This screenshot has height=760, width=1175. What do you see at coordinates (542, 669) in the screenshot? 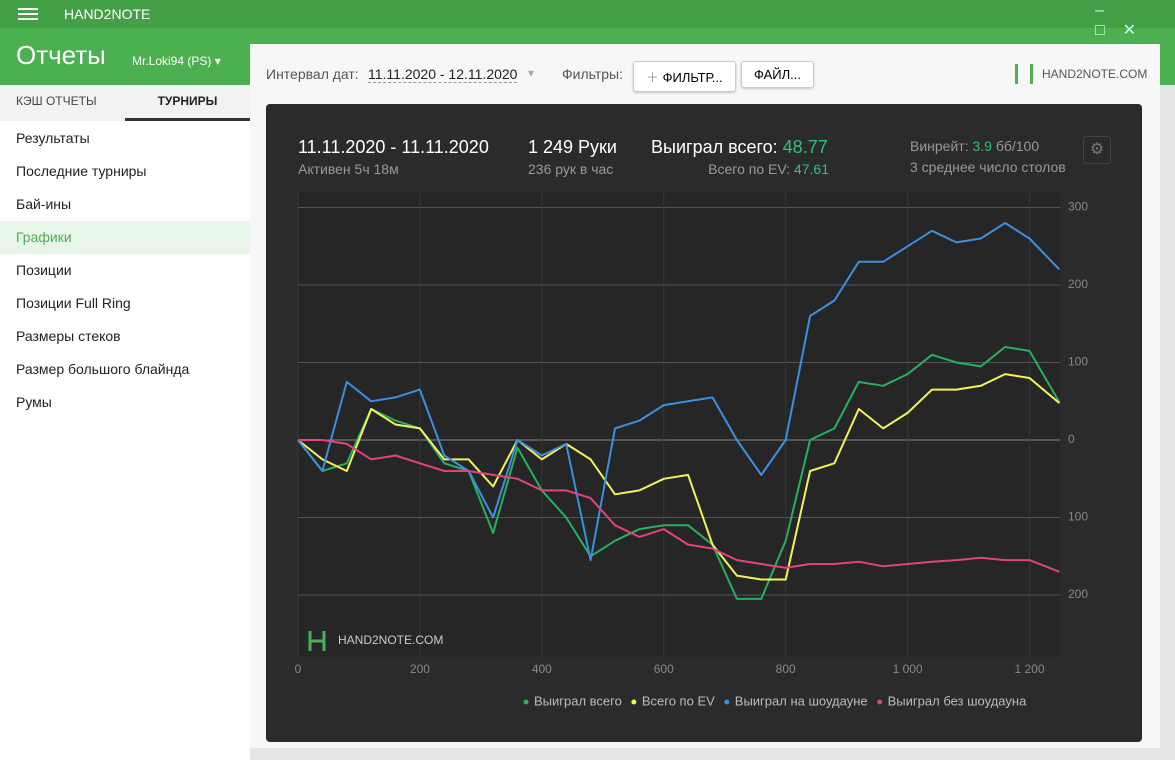
I see `x-tick-label: 400` at bounding box center [542, 669].